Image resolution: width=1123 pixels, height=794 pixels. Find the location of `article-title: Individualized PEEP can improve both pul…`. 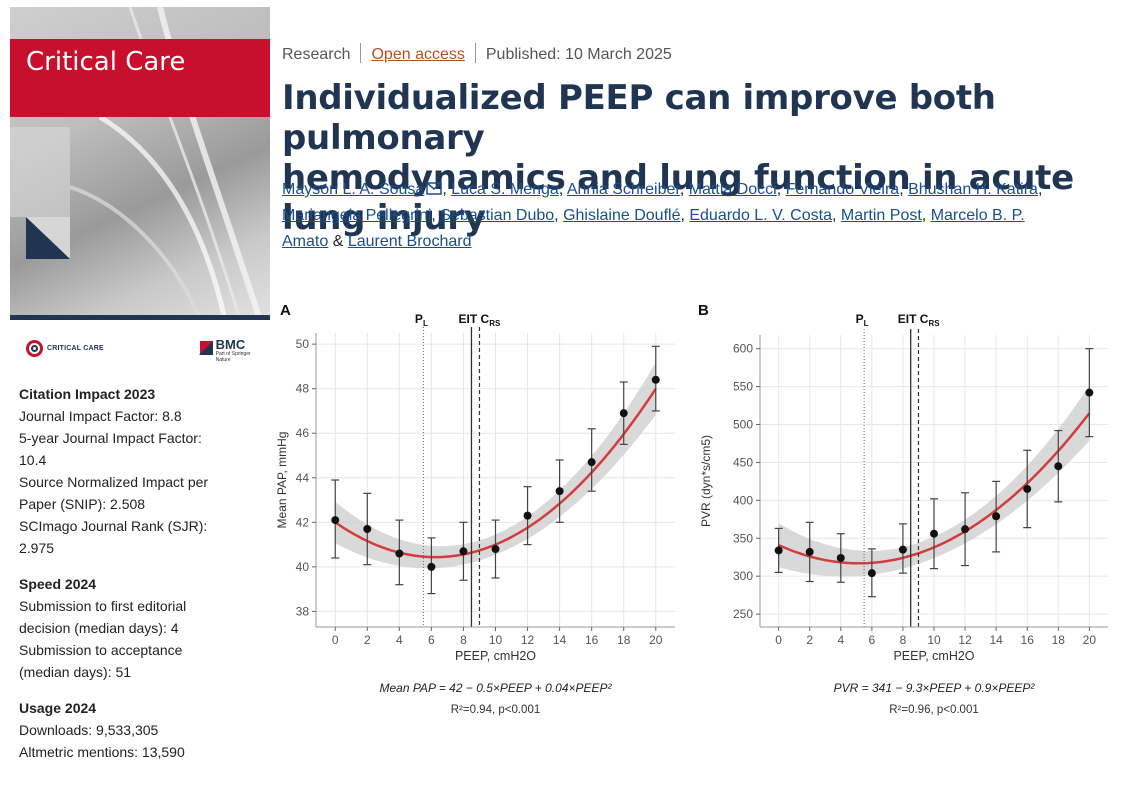

article-title: Individualized PEEP can improve both pul… is located at coordinates (697, 158).